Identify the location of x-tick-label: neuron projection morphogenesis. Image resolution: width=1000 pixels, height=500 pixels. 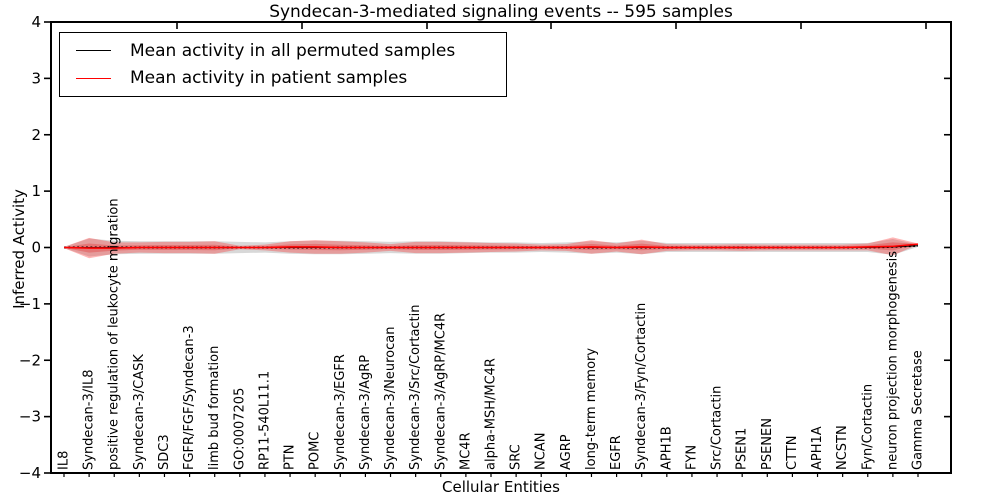
(892, 360).